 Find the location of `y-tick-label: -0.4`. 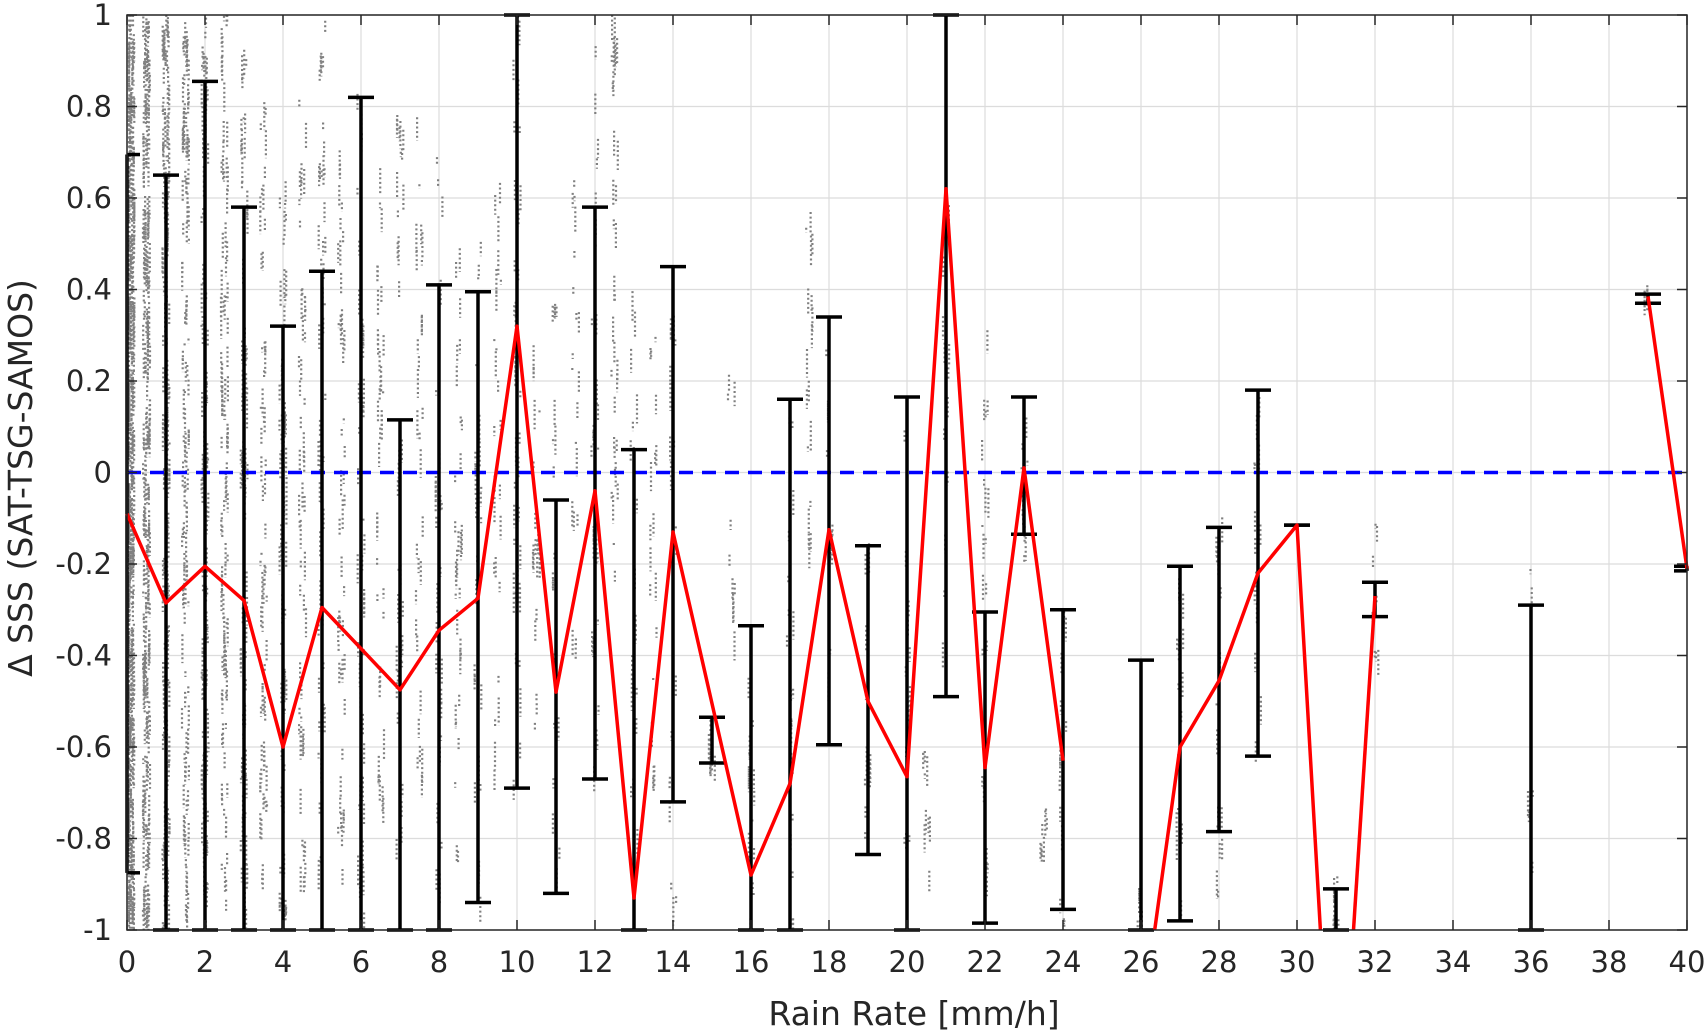

y-tick-label: -0.4 is located at coordinates (83, 656).